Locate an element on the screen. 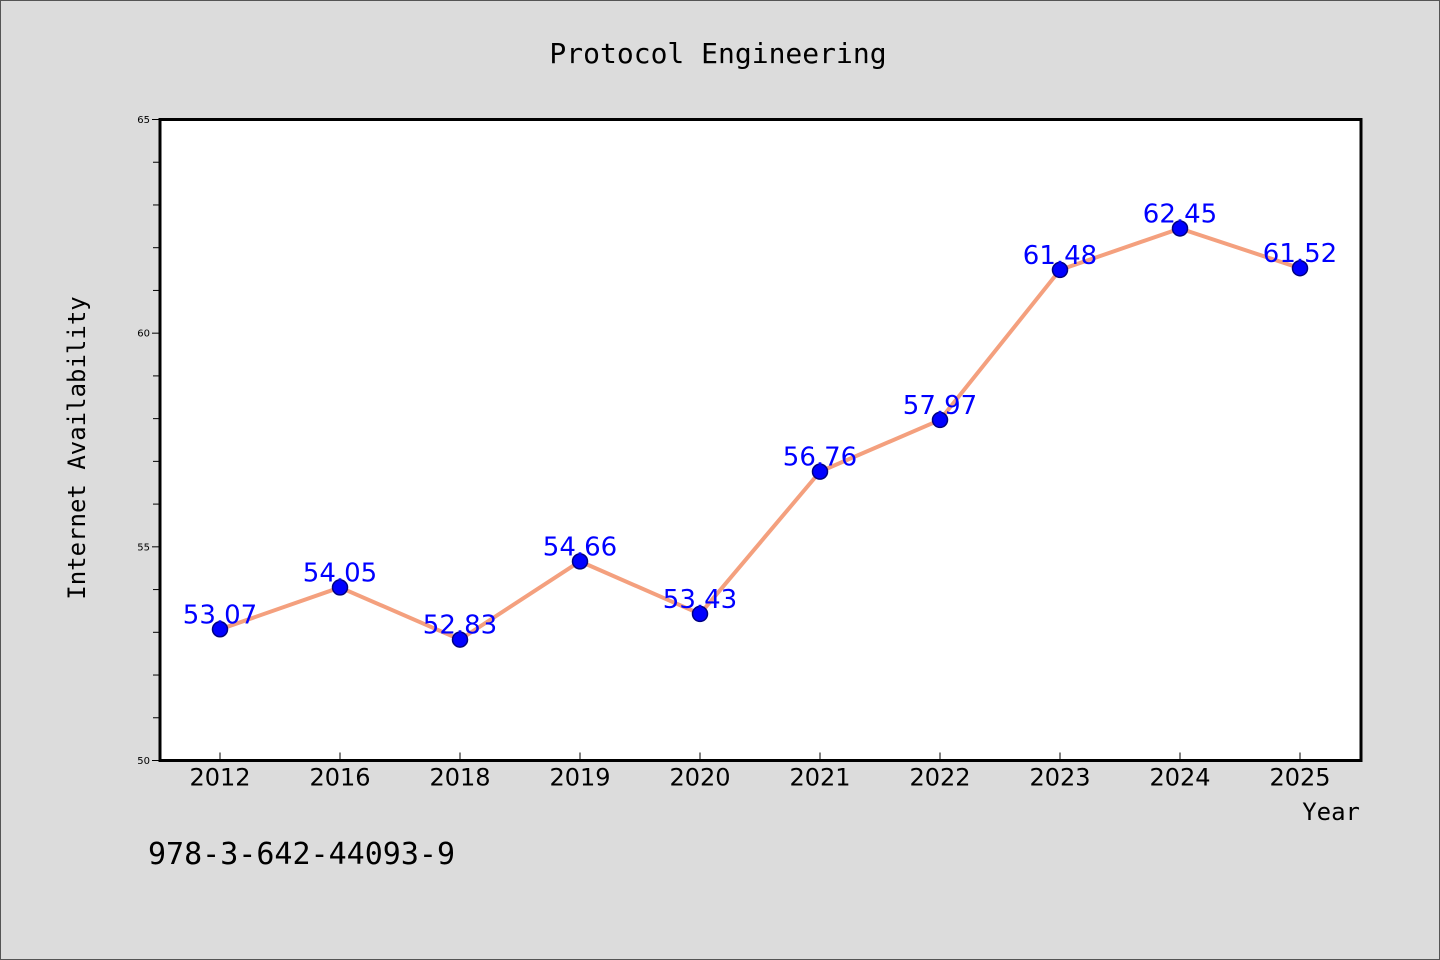 The image size is (1440, 960). data-point-label: 61.48 is located at coordinates (1060, 256).